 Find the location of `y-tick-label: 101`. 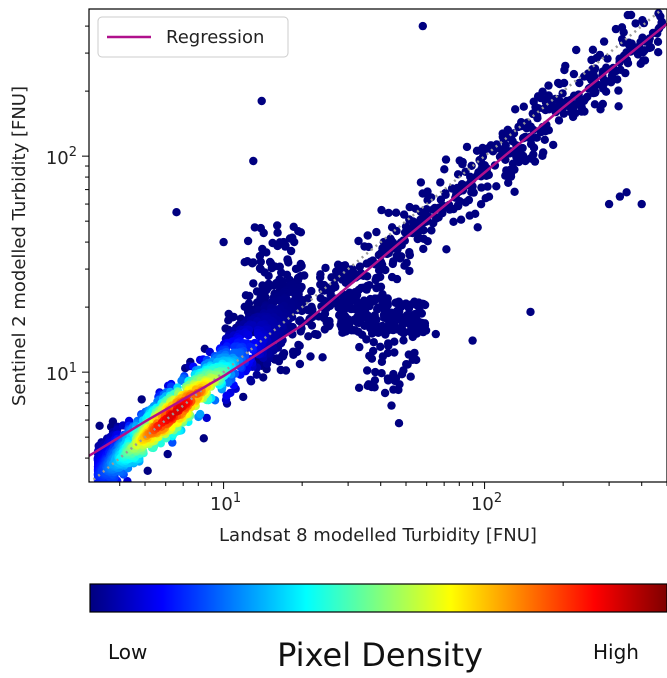

y-tick-label: 101 is located at coordinates (61, 373).